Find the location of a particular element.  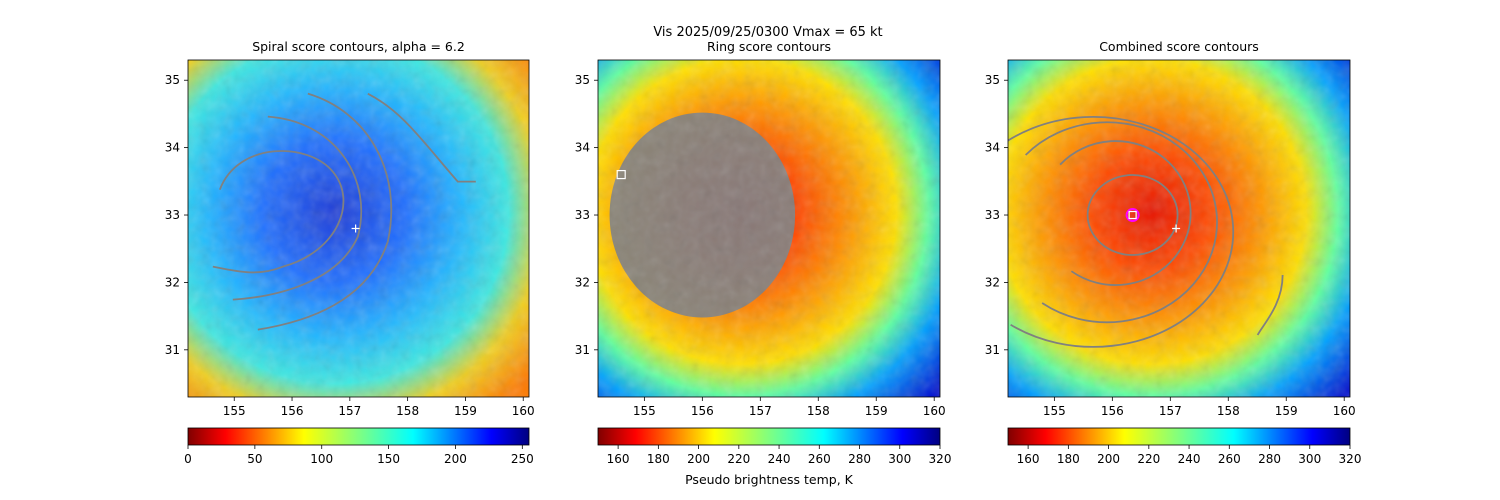

ring-center-marker is located at coordinates (621, 174).